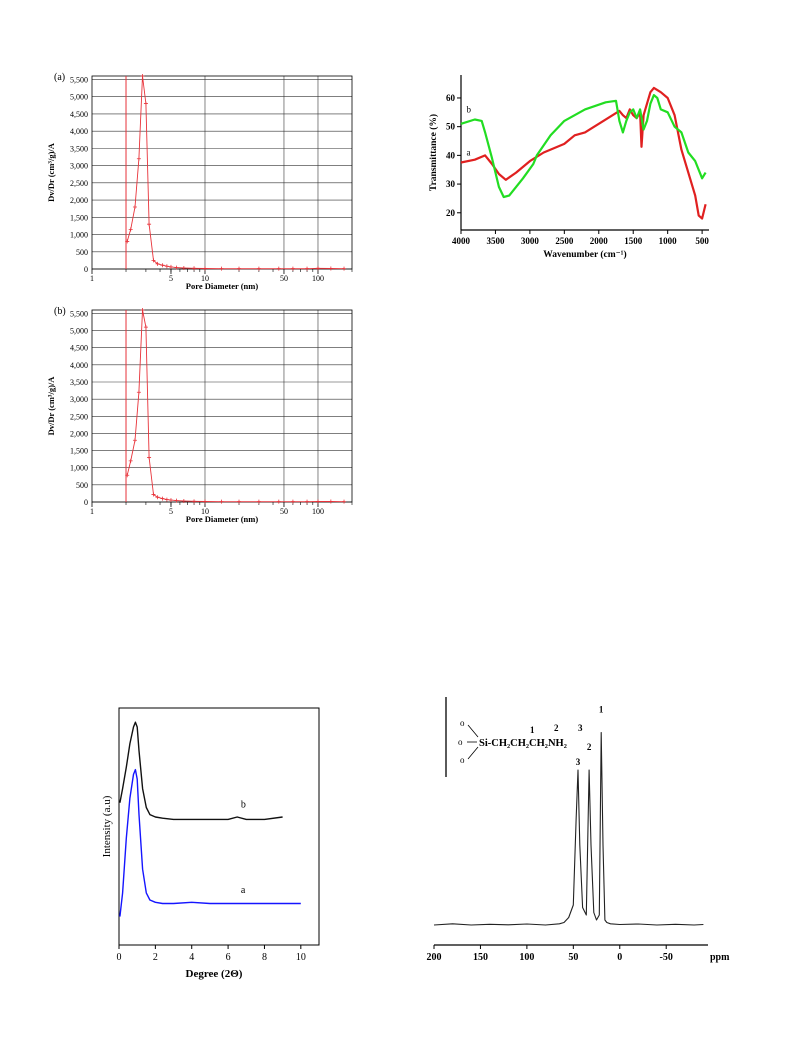 Image resolution: width=793 pixels, height=1057 pixels. What do you see at coordinates (228, 957) in the screenshot?
I see `x-tick-label: 6` at bounding box center [228, 957].